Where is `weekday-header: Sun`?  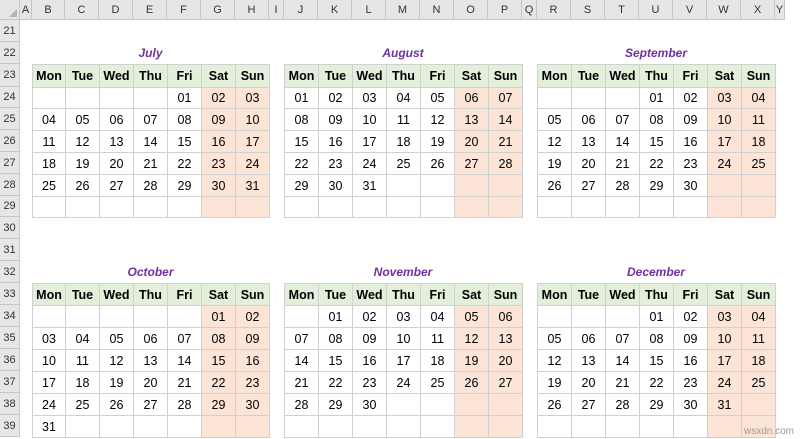
weekday-header: Sun is located at coordinates (758, 294).